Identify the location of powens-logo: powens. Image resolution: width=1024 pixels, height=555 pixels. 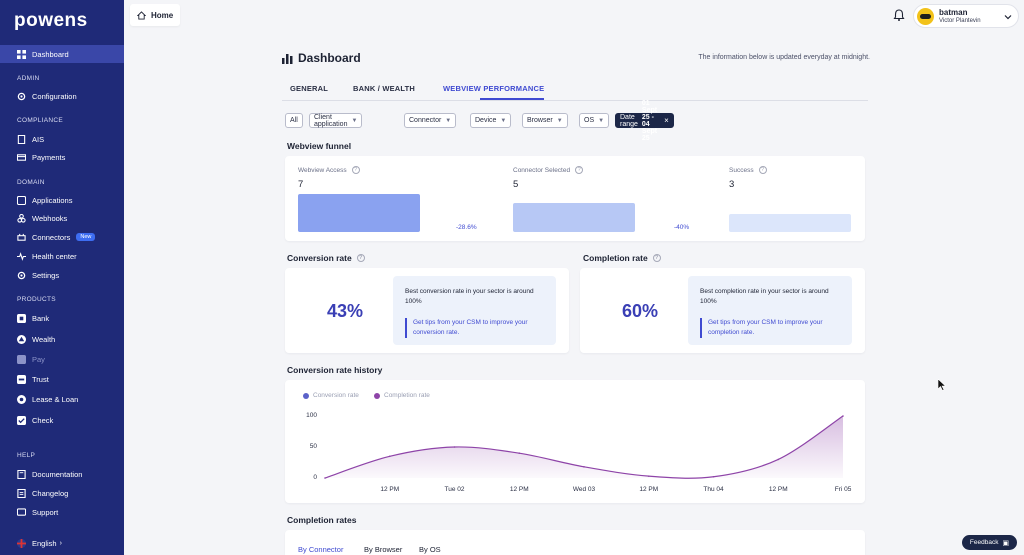
(51, 20).